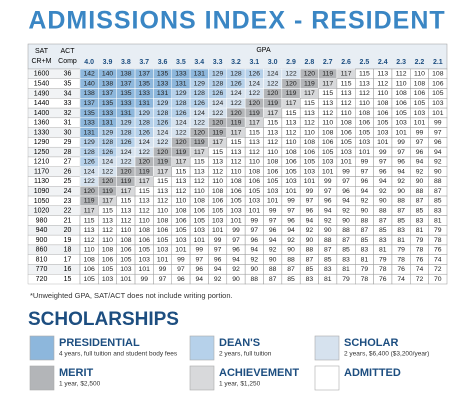 The height and width of the screenshot is (409, 474). I want to click on section-title: SCHOLARSHIPS, so click(103, 319).